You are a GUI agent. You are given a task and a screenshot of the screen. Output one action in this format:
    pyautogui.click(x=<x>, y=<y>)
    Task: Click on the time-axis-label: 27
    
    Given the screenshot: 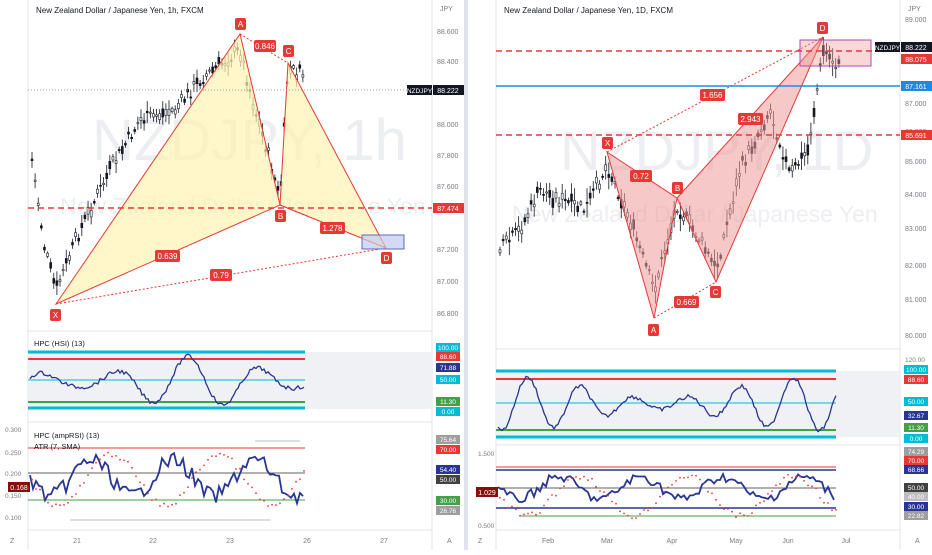 What is the action you would take?
    pyautogui.click(x=384, y=541)
    